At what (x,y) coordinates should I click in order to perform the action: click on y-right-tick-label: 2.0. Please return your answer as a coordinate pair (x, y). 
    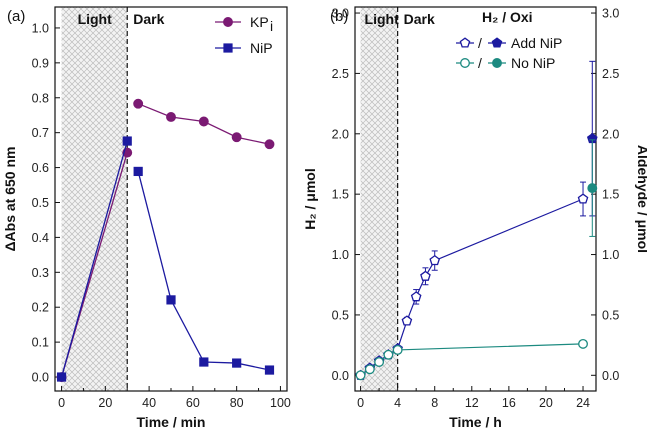
    Looking at the image, I should click on (610, 134).